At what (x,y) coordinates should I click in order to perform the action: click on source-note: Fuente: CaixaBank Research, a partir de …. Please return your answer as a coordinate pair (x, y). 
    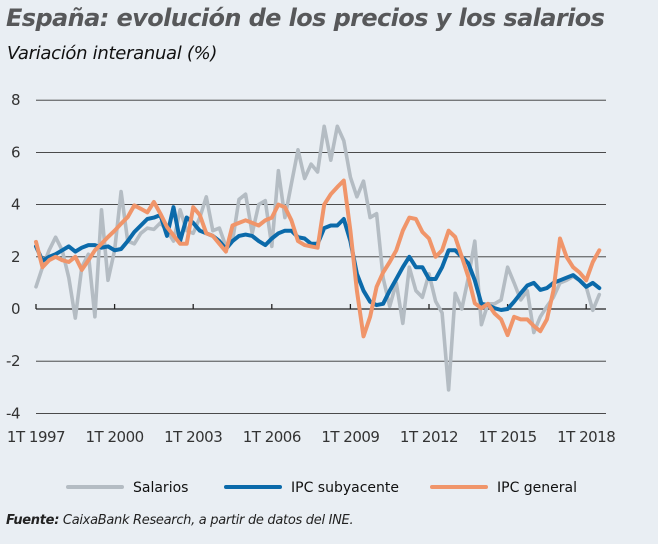
    Looking at the image, I should click on (180, 520).